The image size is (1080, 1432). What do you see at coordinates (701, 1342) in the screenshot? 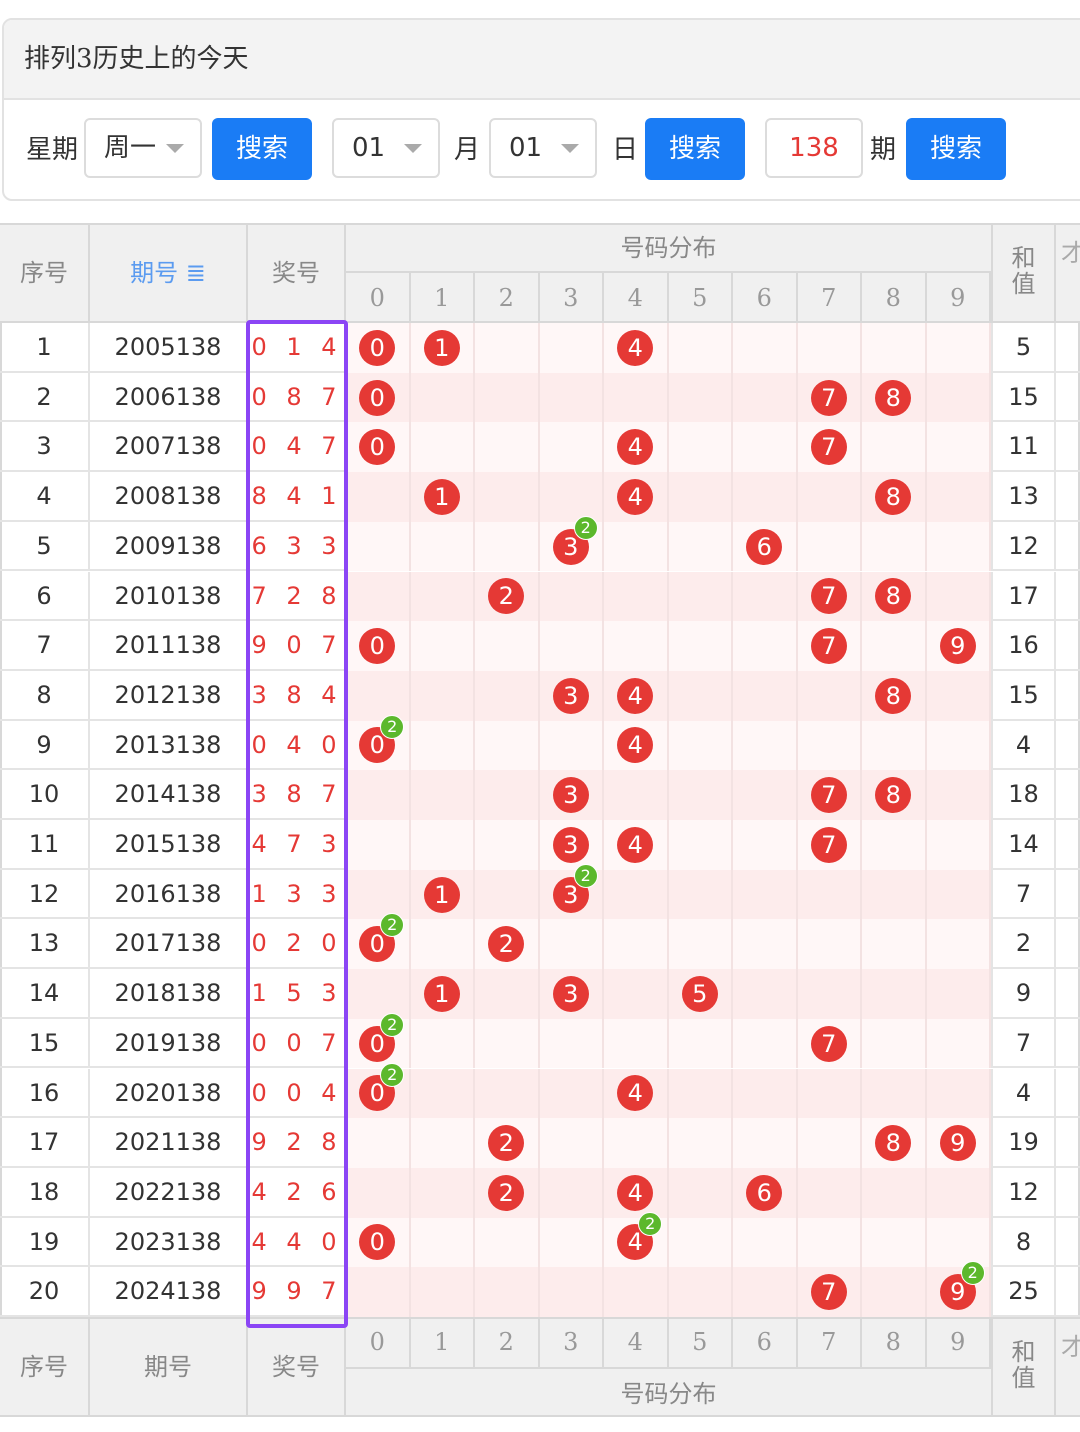
I see `footer-digit-5: 5` at bounding box center [701, 1342].